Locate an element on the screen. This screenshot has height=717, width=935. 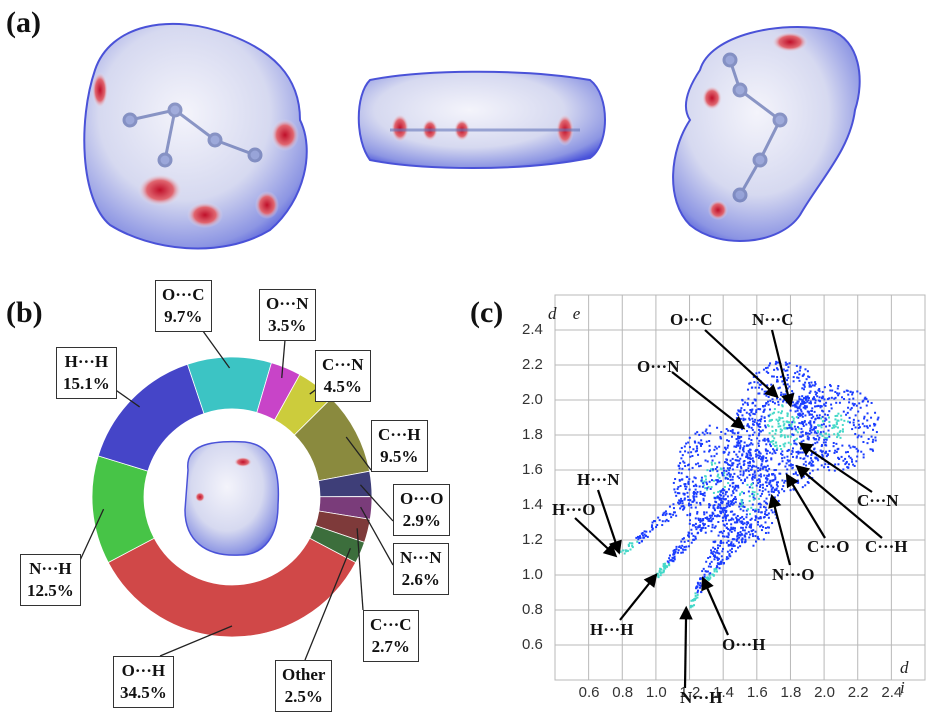
x-tick-label: 1.6 is located at coordinates (757, 692).